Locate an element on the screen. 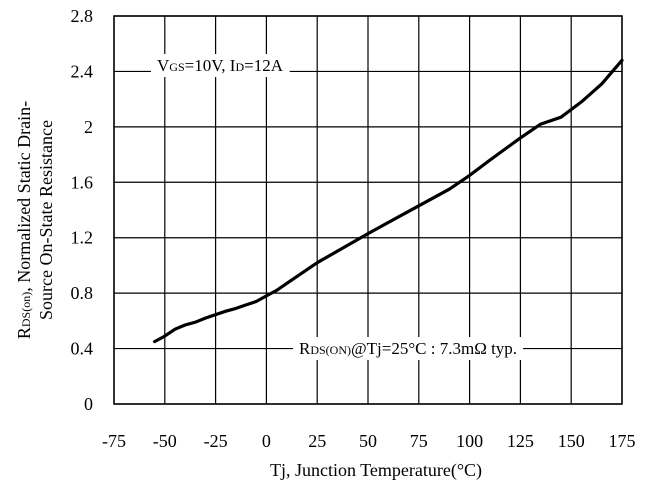  x-tick-label: 50 is located at coordinates (368, 441).